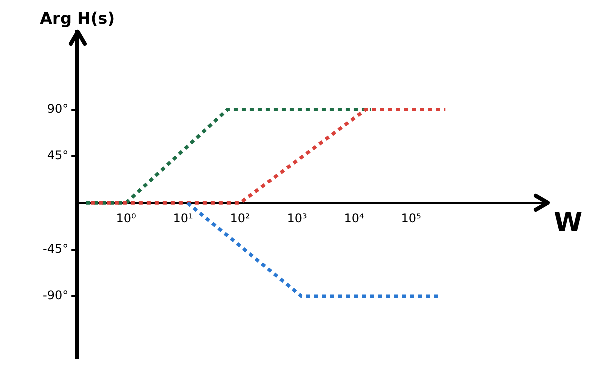 Image resolution: width=600 pixels, height=369 pixels. I want to click on x-tick-label: 10⁰, so click(126, 219).